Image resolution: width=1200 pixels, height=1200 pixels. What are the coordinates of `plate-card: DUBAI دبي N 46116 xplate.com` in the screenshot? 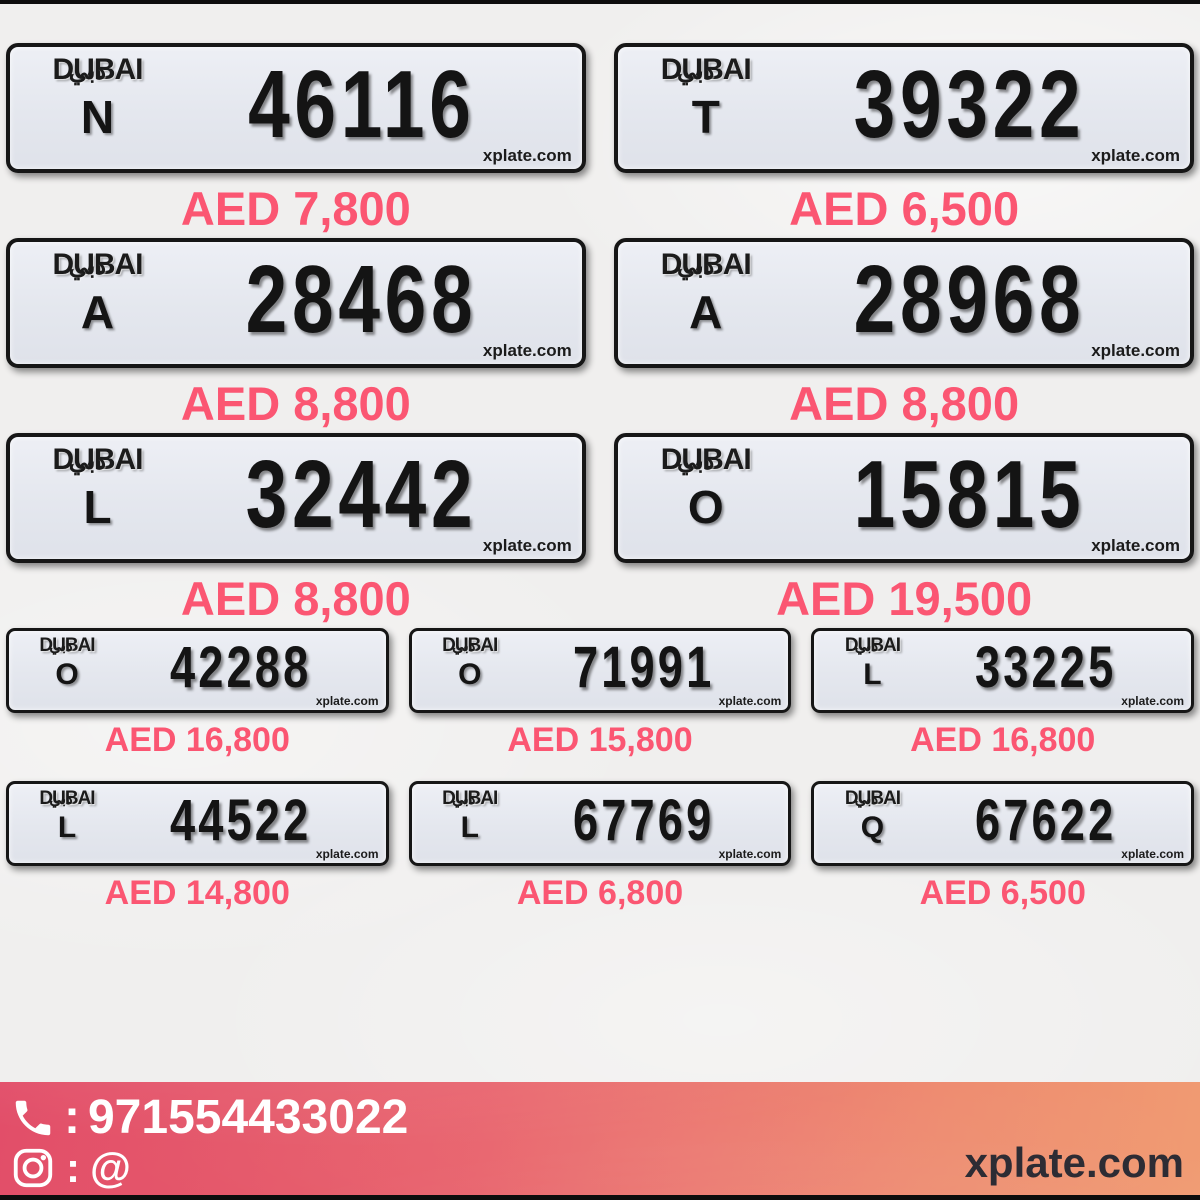 It's located at (296, 108).